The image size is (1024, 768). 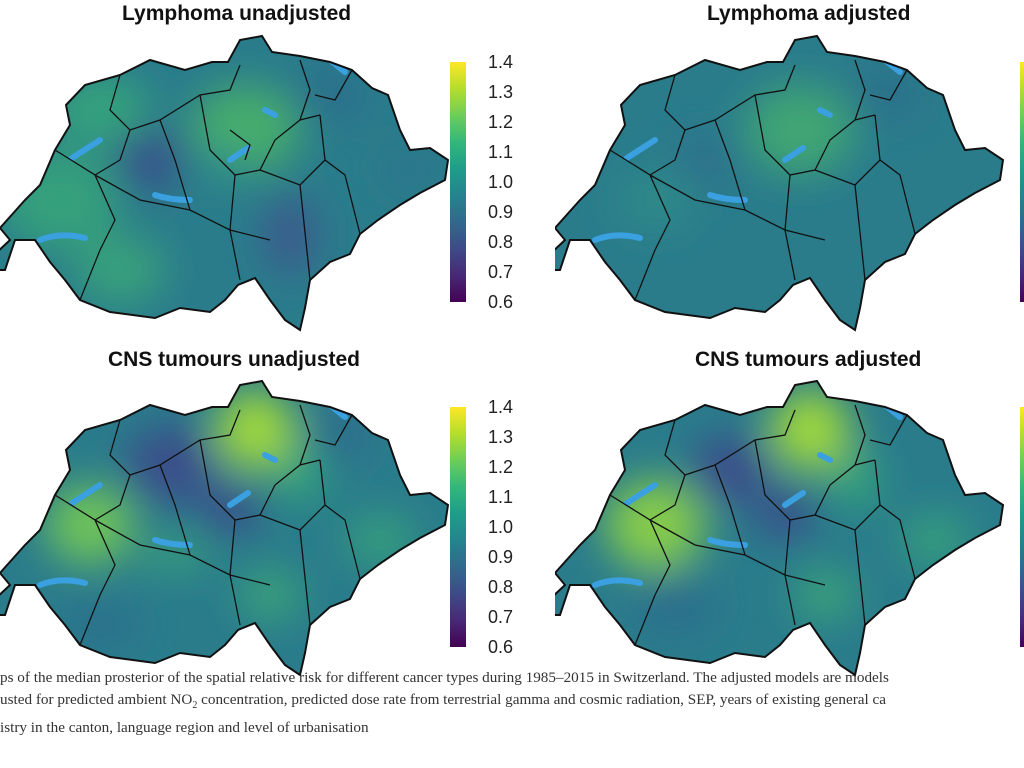 I want to click on panel-title: CNS tumours adjusted, so click(x=808, y=359).